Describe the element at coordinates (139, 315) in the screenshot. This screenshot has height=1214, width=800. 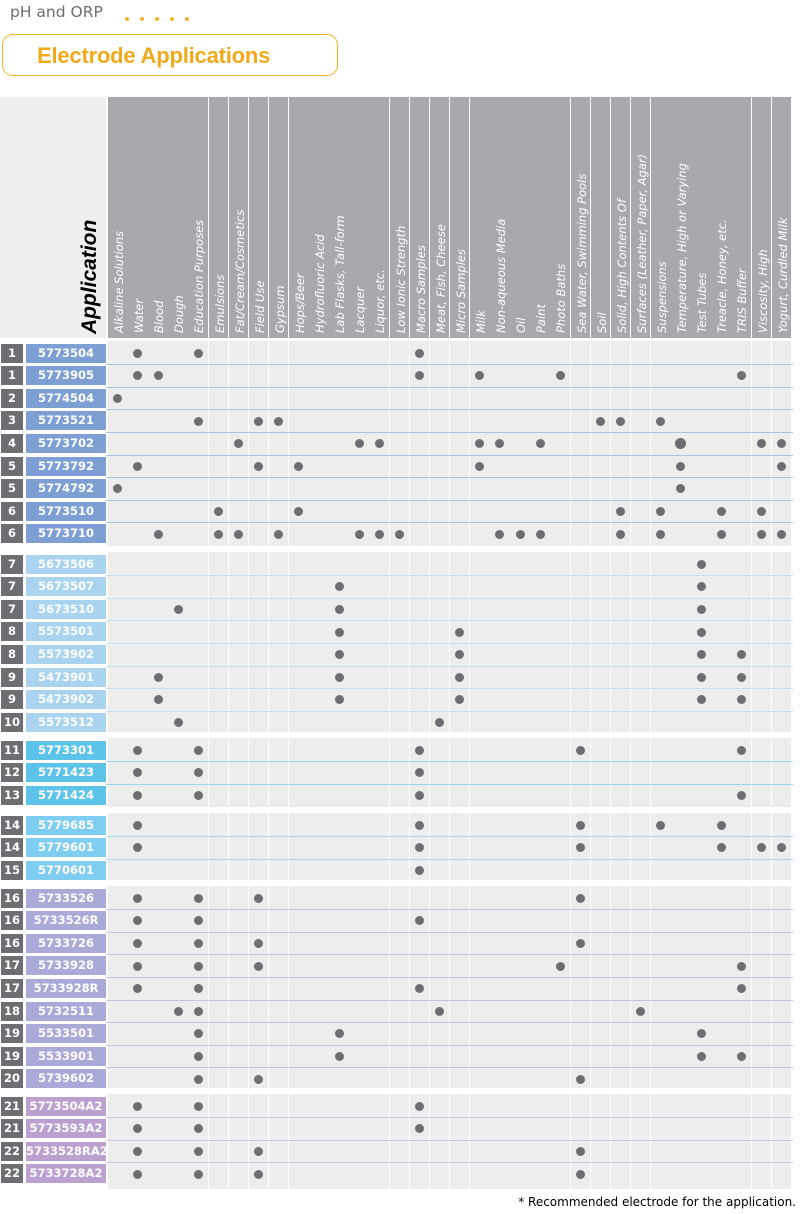
I see `column-header-label: Water` at that location.